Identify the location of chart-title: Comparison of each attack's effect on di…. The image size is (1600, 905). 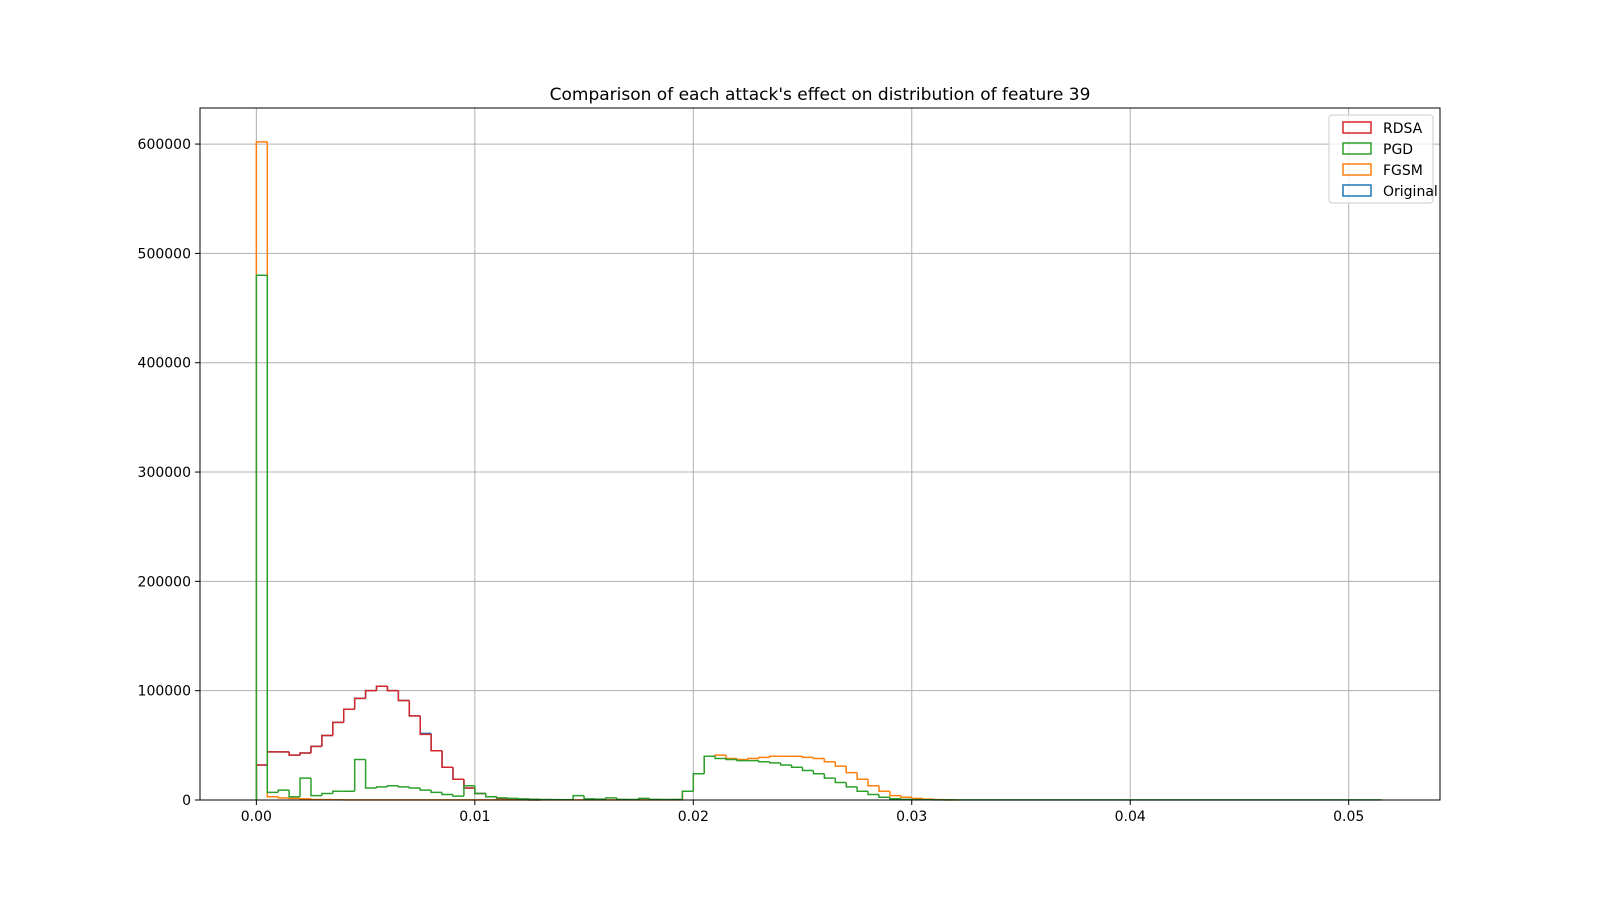
(820, 95).